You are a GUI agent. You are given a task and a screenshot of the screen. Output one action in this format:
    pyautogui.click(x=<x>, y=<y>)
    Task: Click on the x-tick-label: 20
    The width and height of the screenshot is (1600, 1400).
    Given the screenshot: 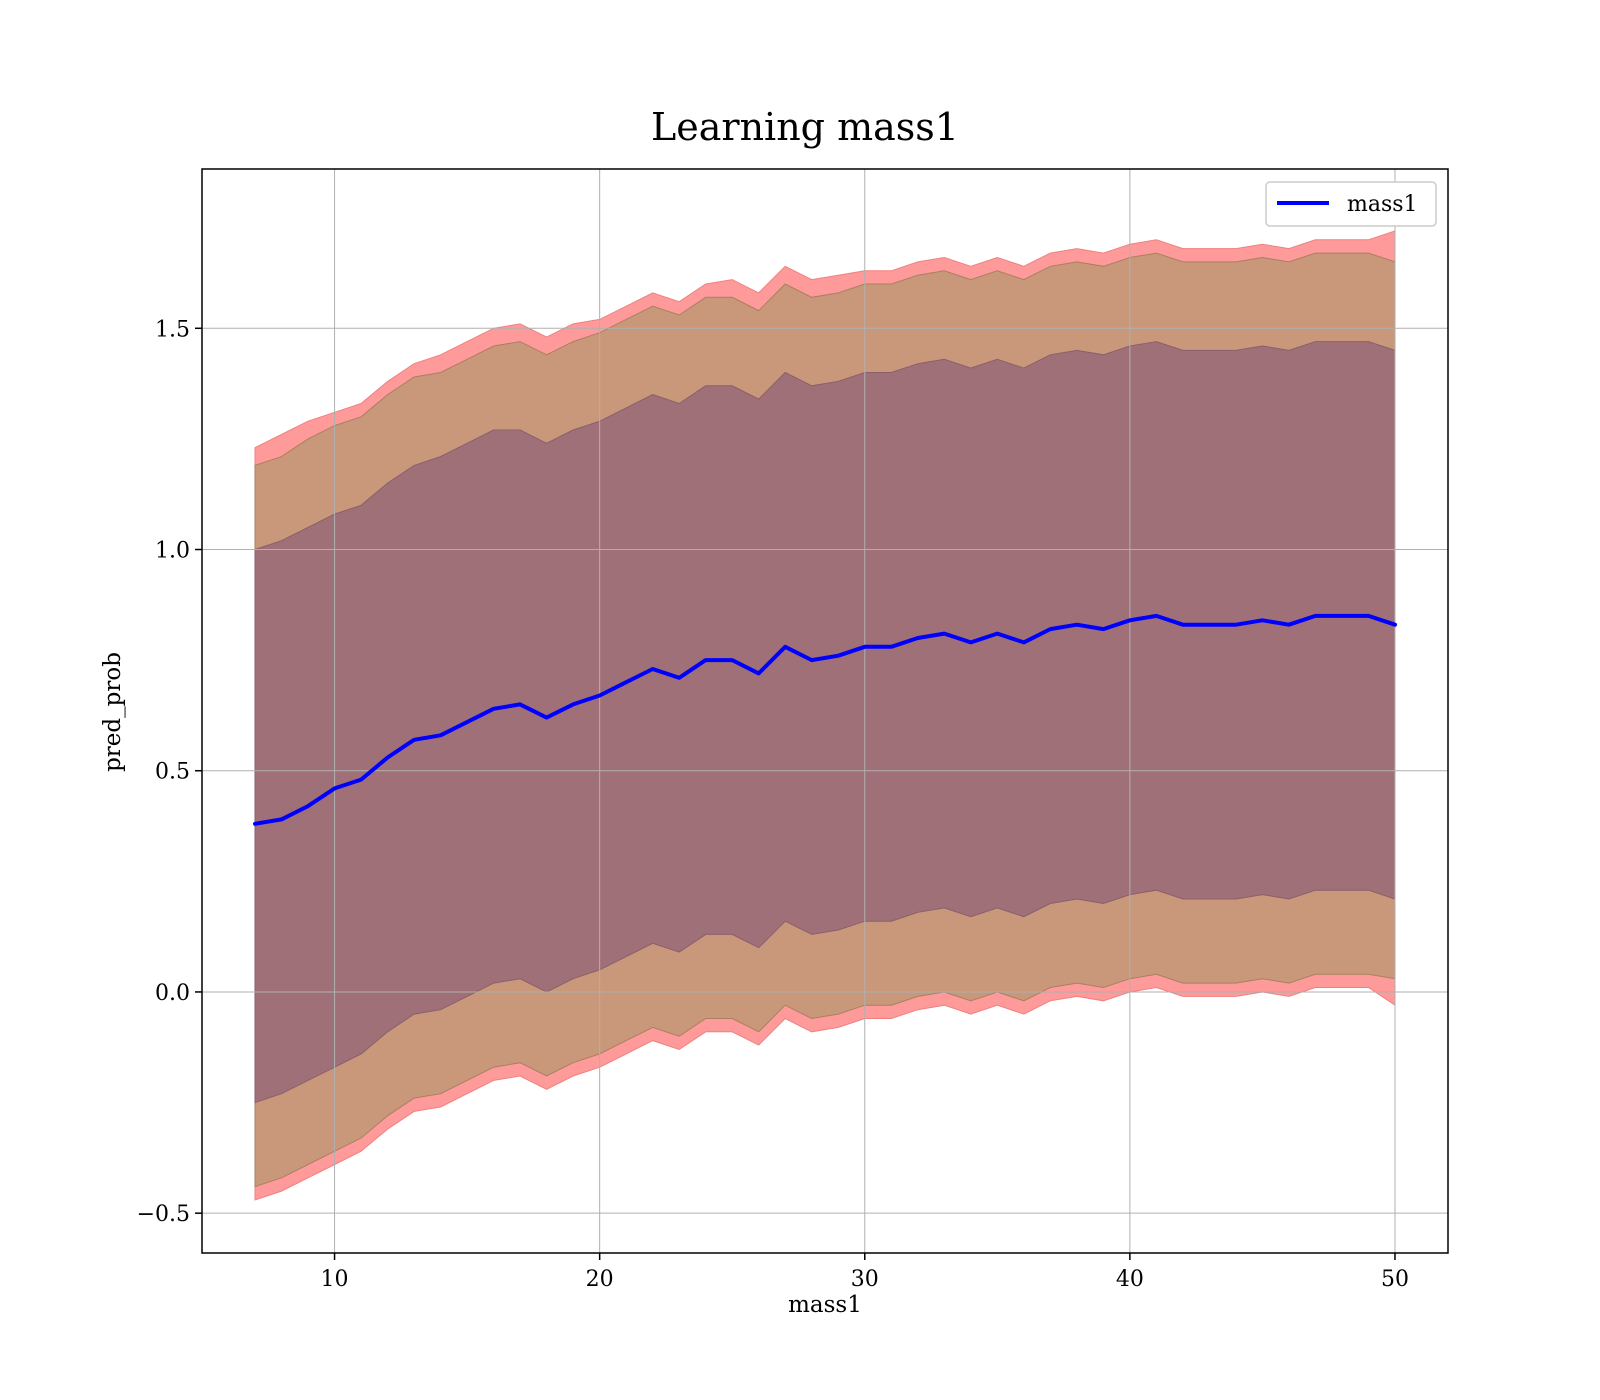 What is the action you would take?
    pyautogui.click(x=600, y=1279)
    